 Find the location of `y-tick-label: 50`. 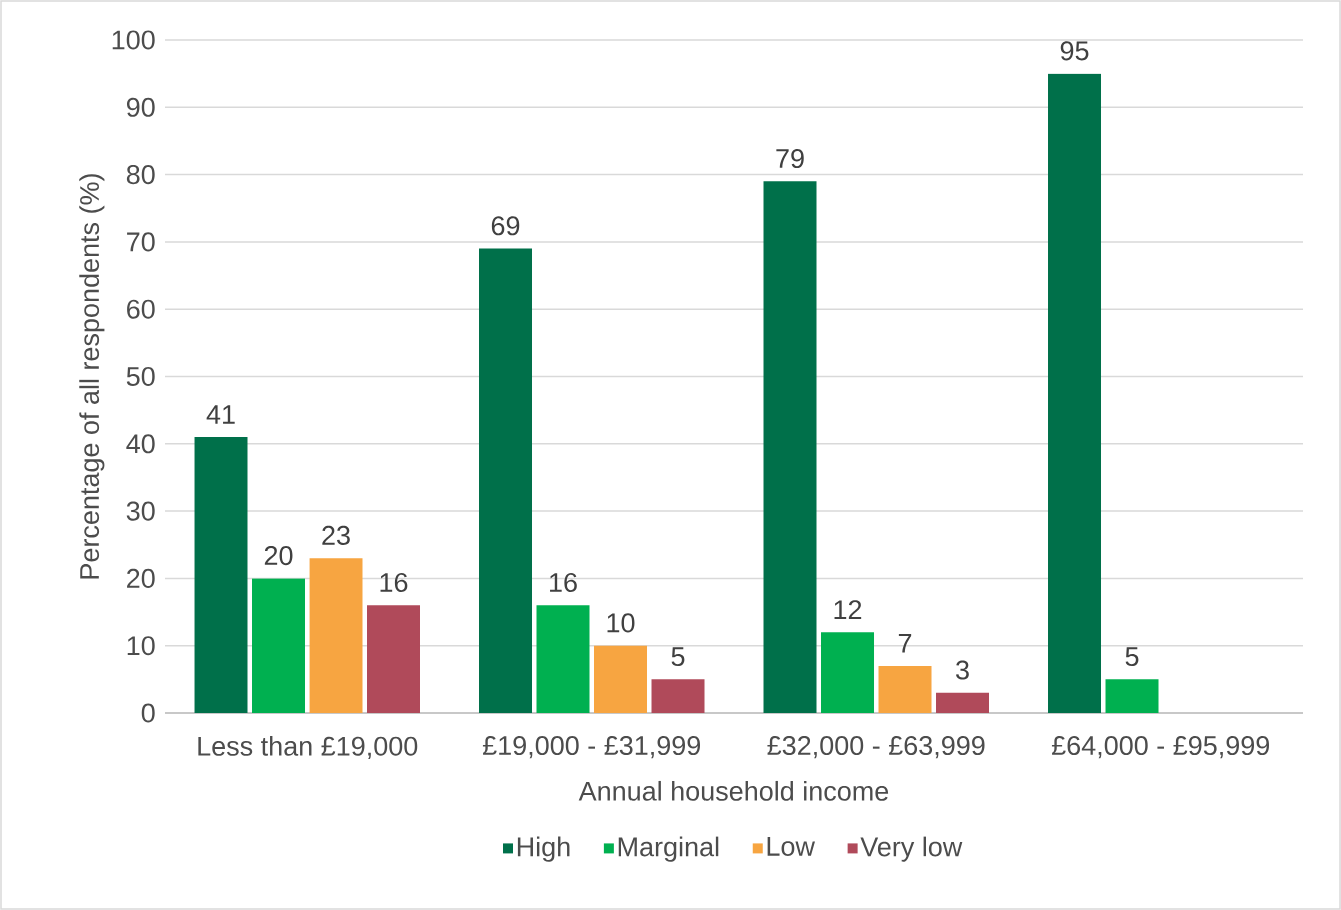

y-tick-label: 50 is located at coordinates (140, 376).